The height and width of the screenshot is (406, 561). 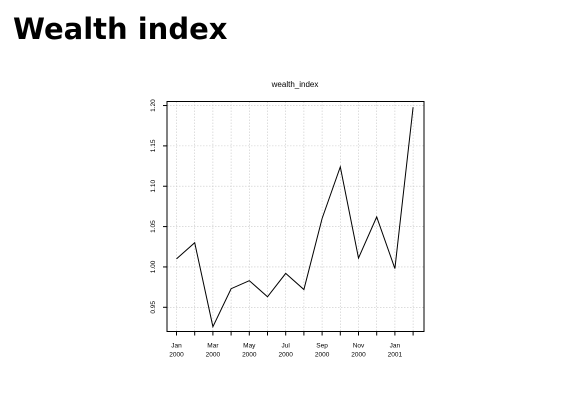 What do you see at coordinates (286, 346) in the screenshot?
I see `x-tick-label-month: Jul` at bounding box center [286, 346].